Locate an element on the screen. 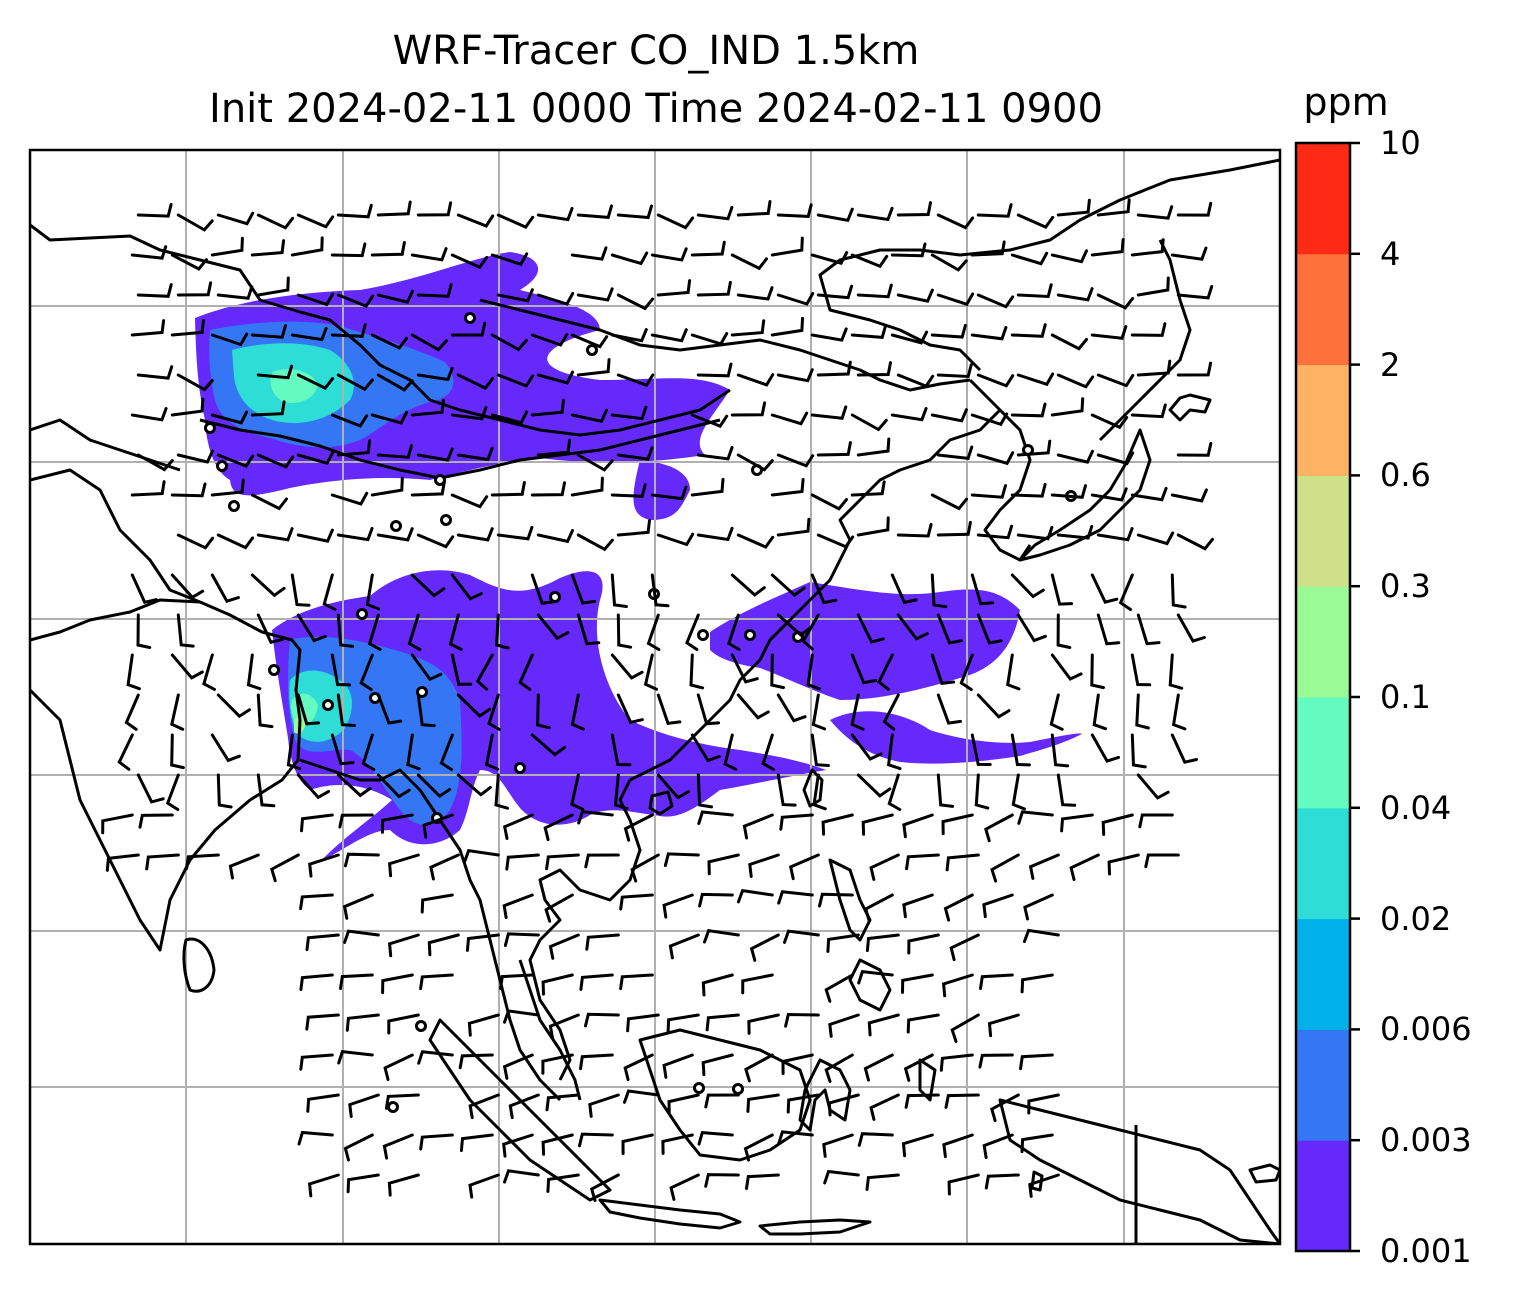  new-guinea is located at coordinates (1139, 1171).